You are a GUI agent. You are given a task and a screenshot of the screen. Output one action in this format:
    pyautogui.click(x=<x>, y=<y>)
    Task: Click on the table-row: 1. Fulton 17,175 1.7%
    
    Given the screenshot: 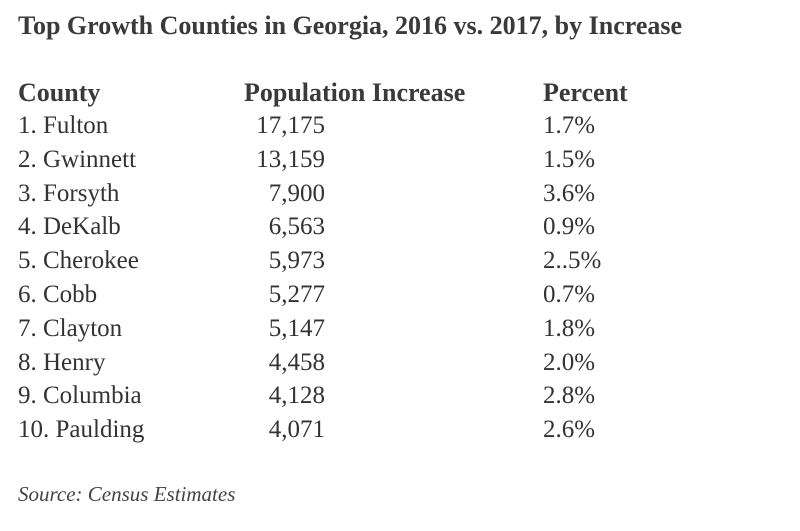 What is the action you would take?
    pyautogui.click(x=400, y=126)
    